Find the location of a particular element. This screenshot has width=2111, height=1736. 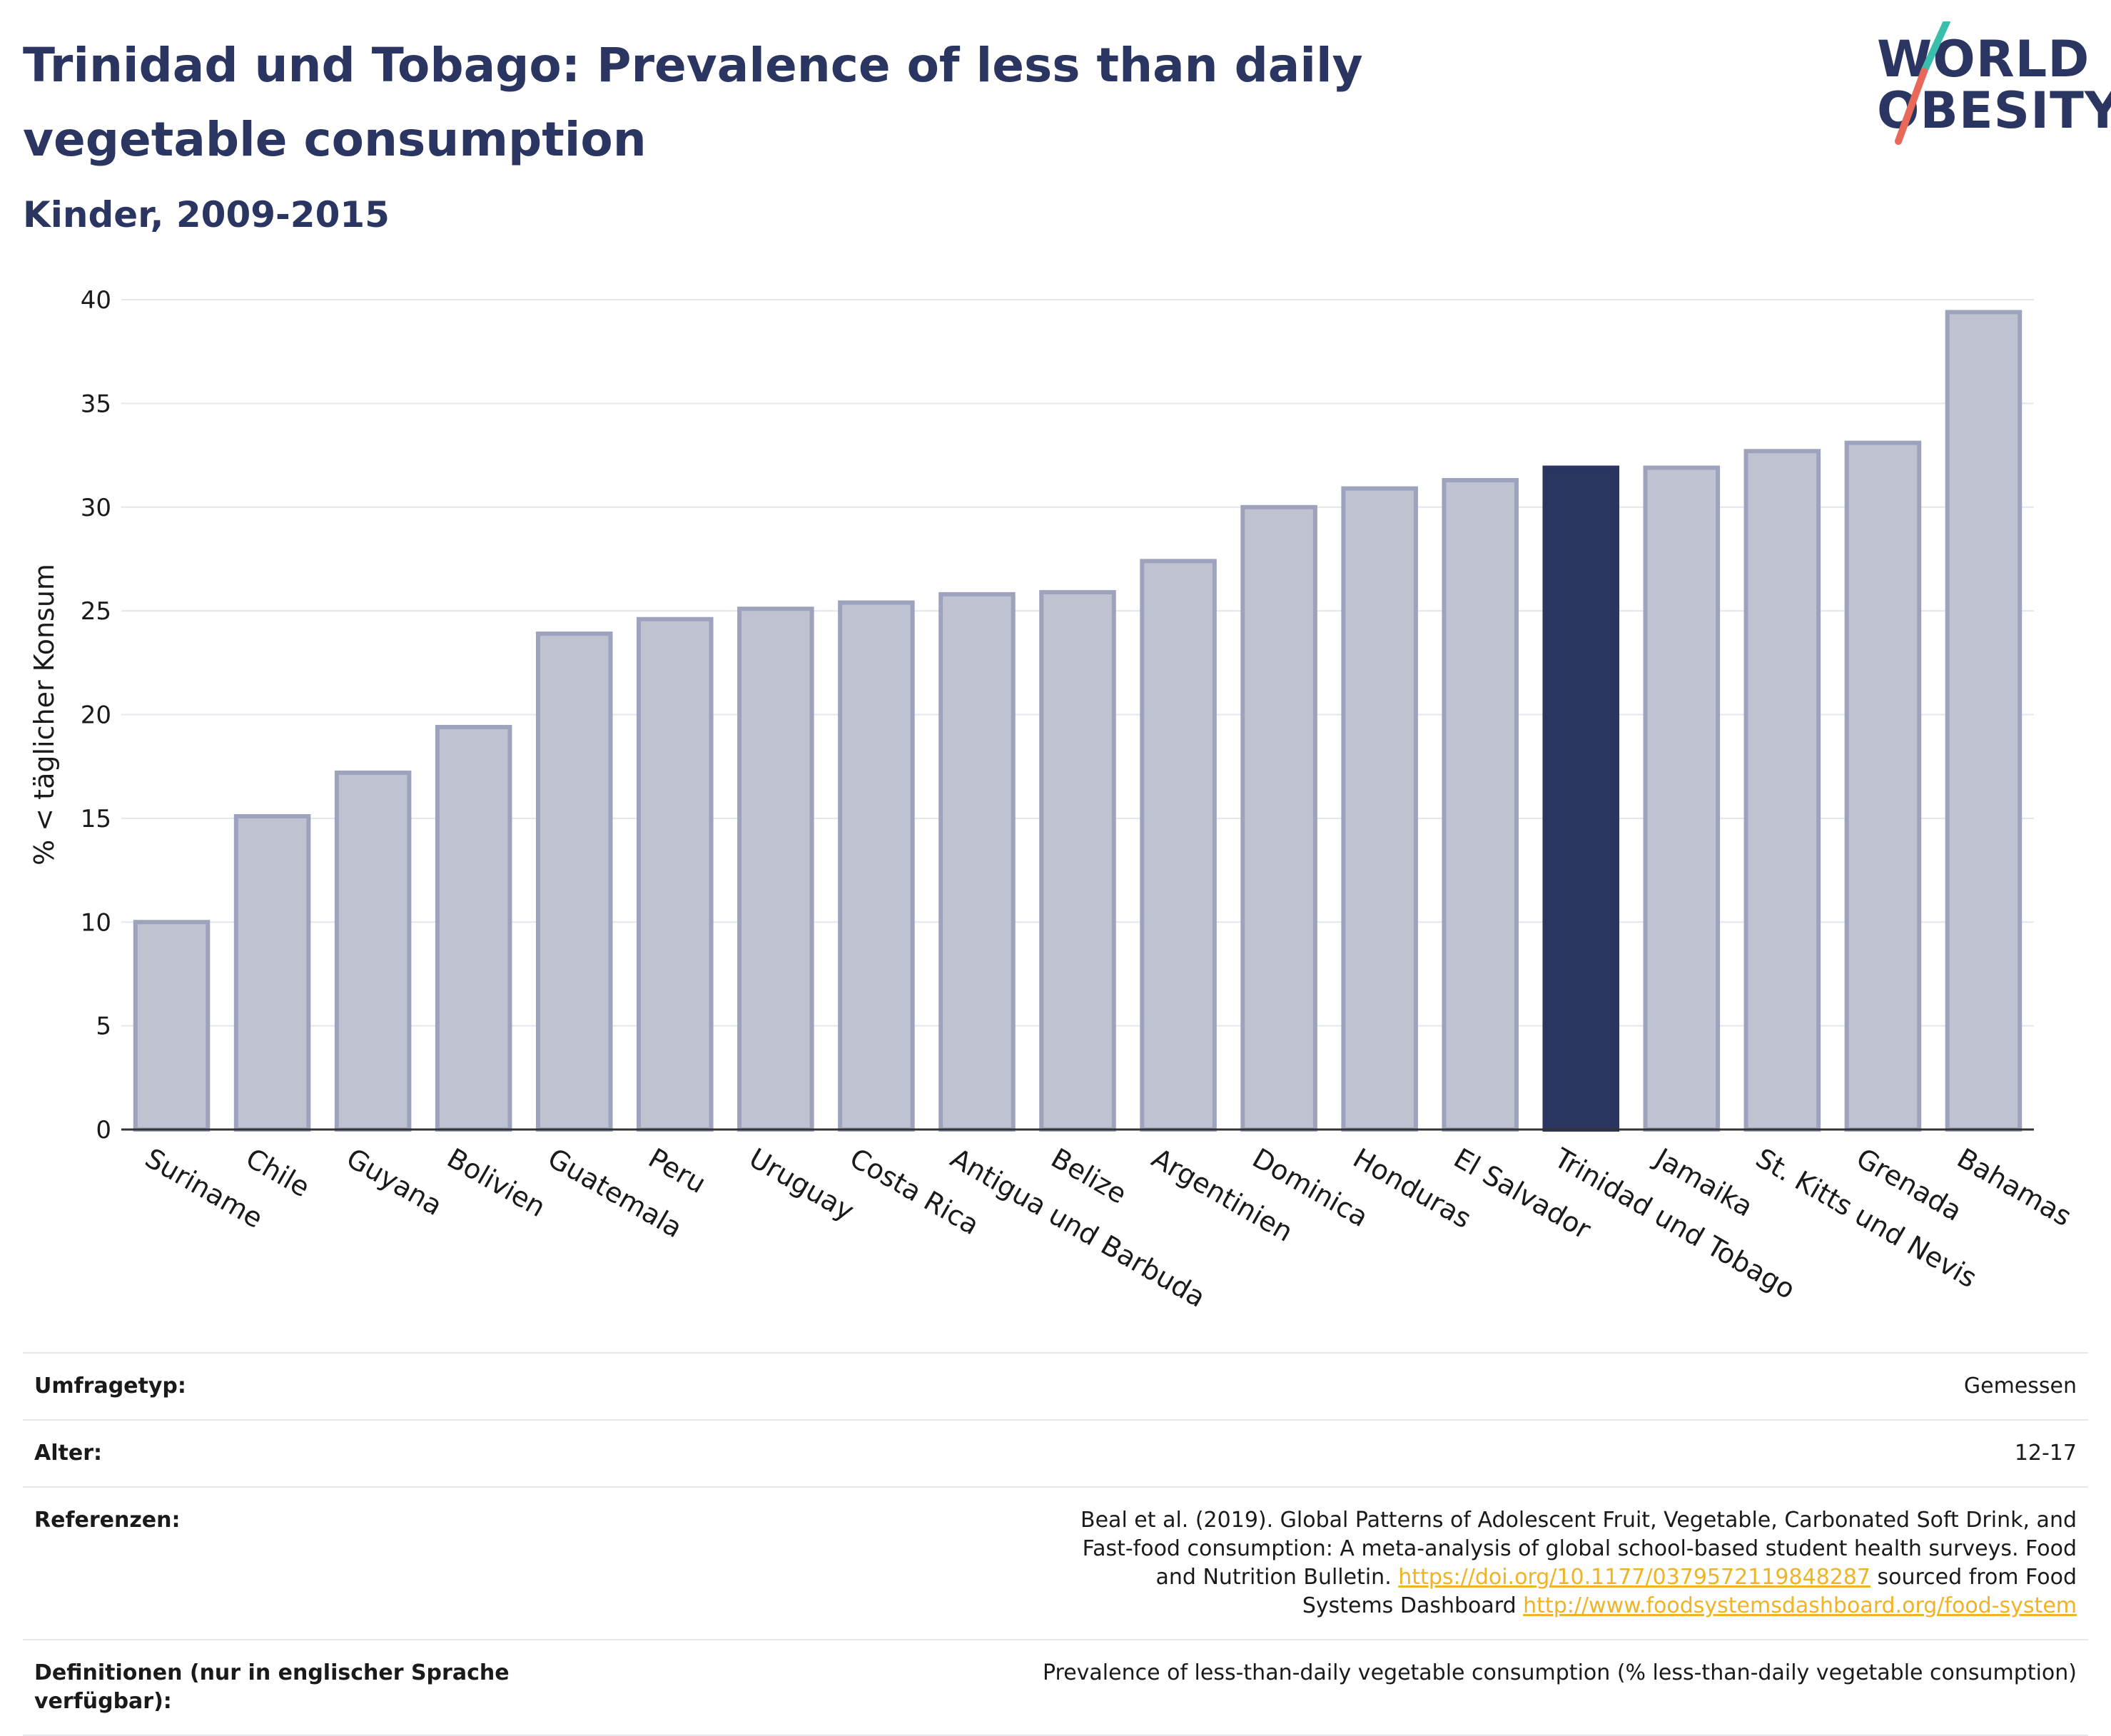

bar-guatemala is located at coordinates (574, 881).